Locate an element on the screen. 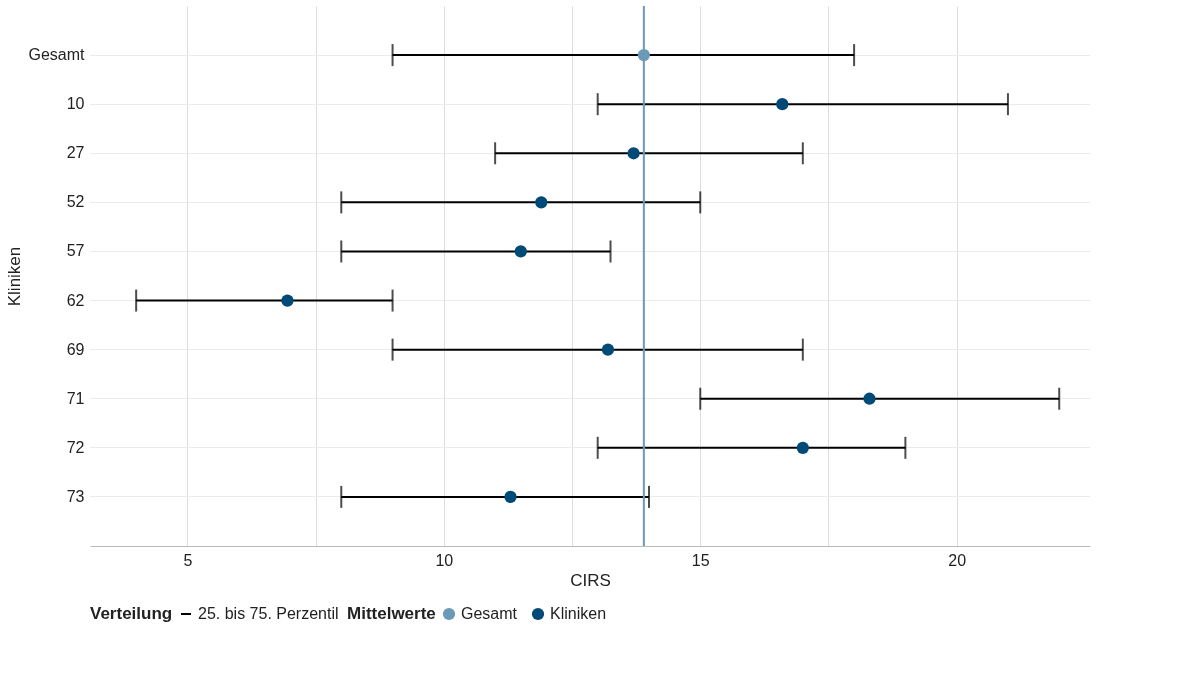 This screenshot has height=695, width=1187. text: Verteilung is located at coordinates (131, 613).